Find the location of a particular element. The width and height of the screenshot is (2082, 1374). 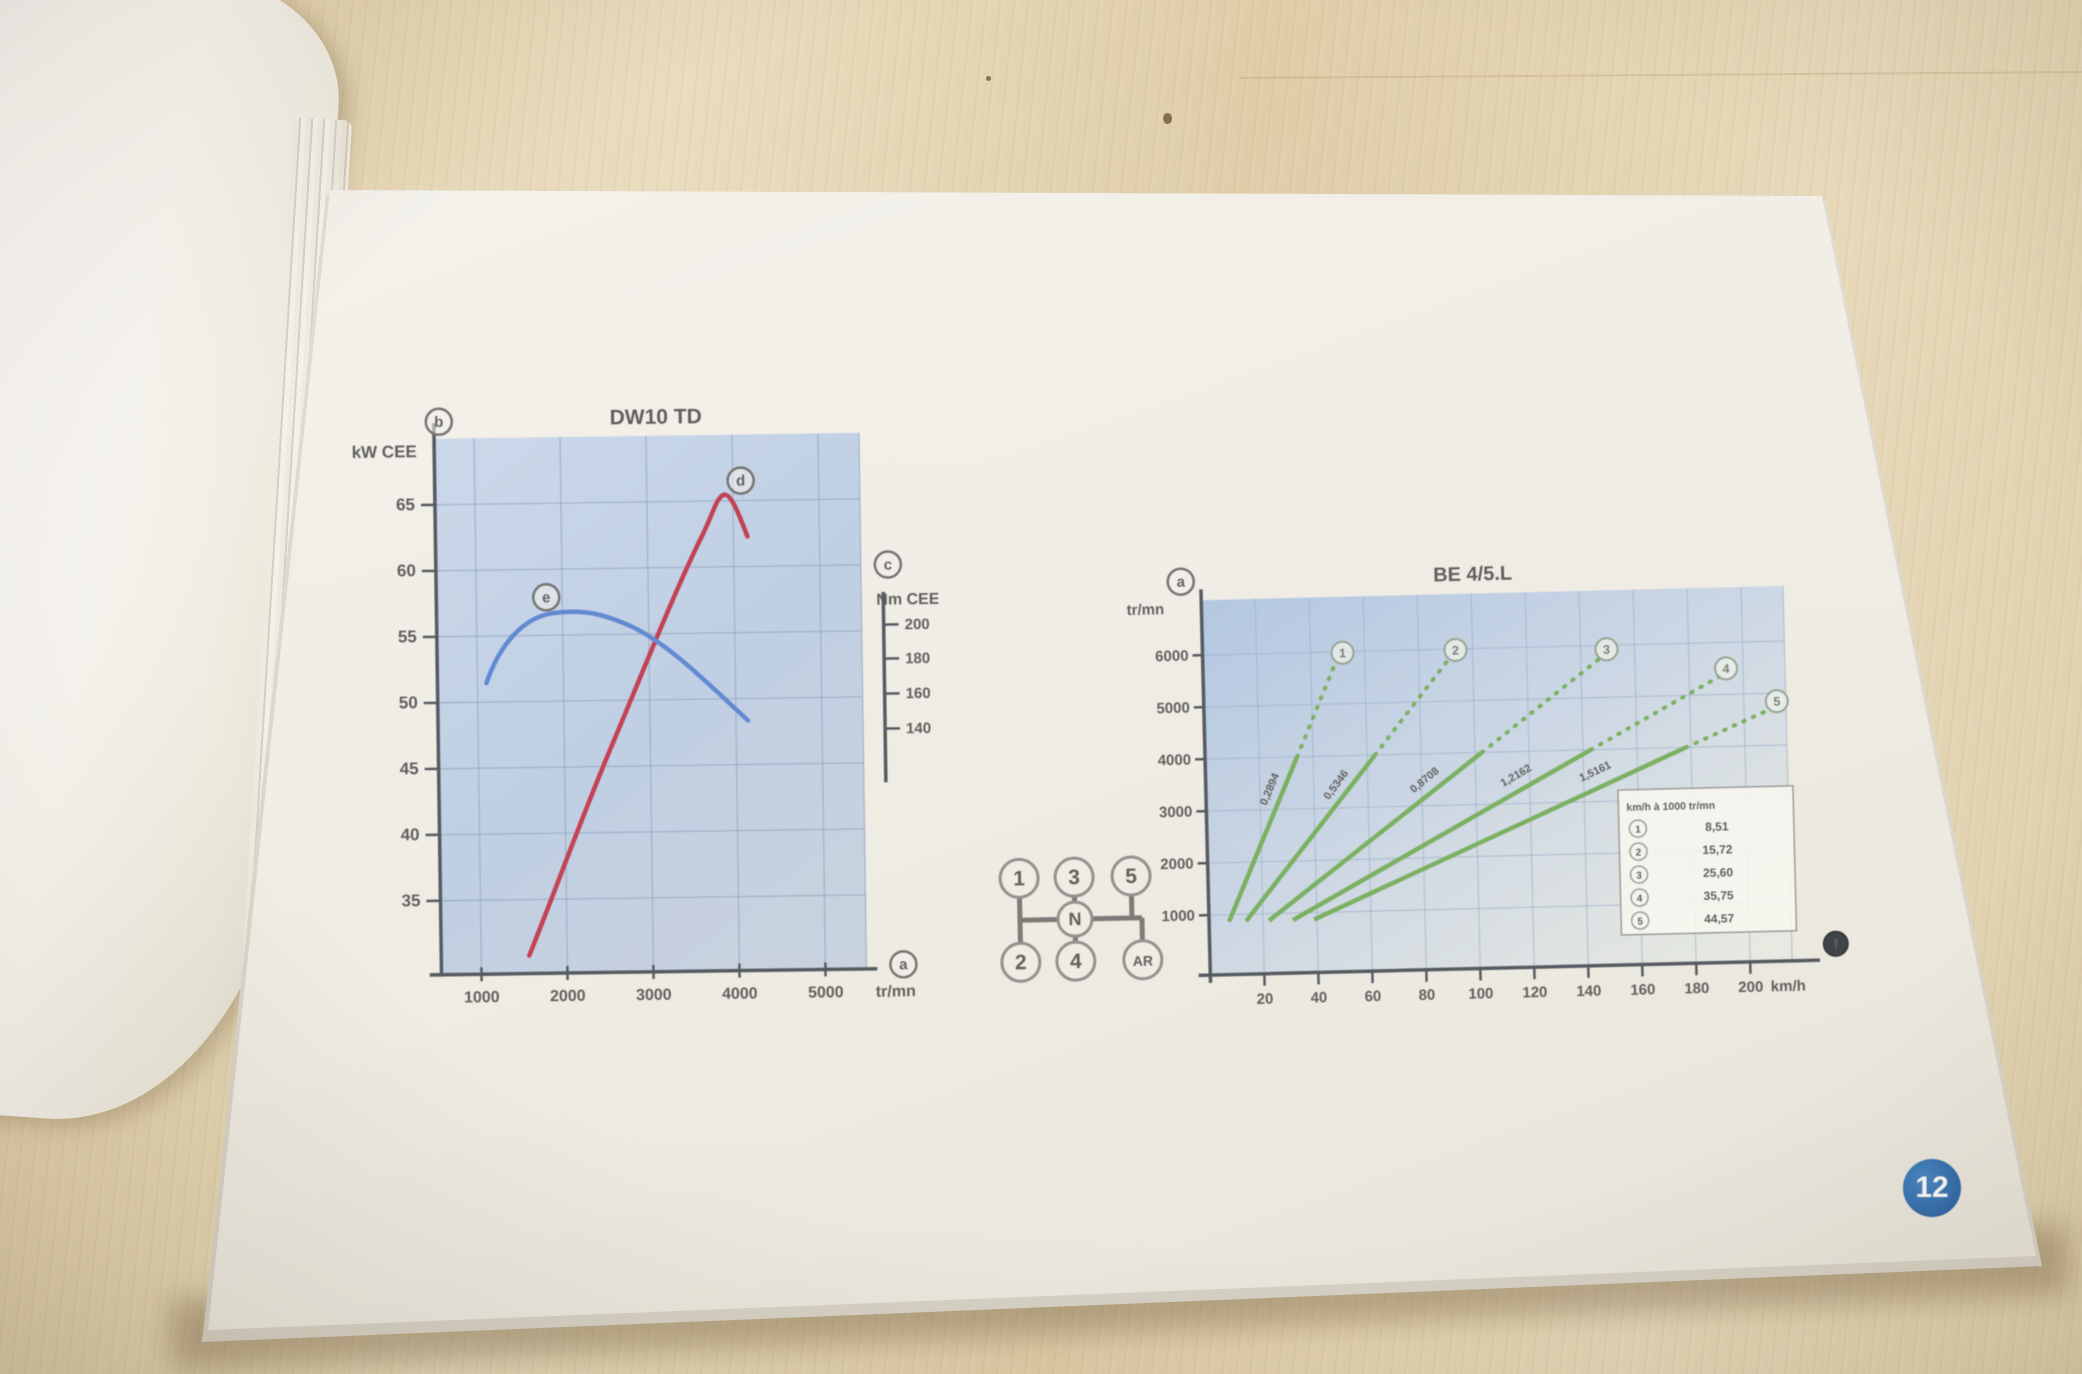

page-number-badge: 12 is located at coordinates (1932, 1188).